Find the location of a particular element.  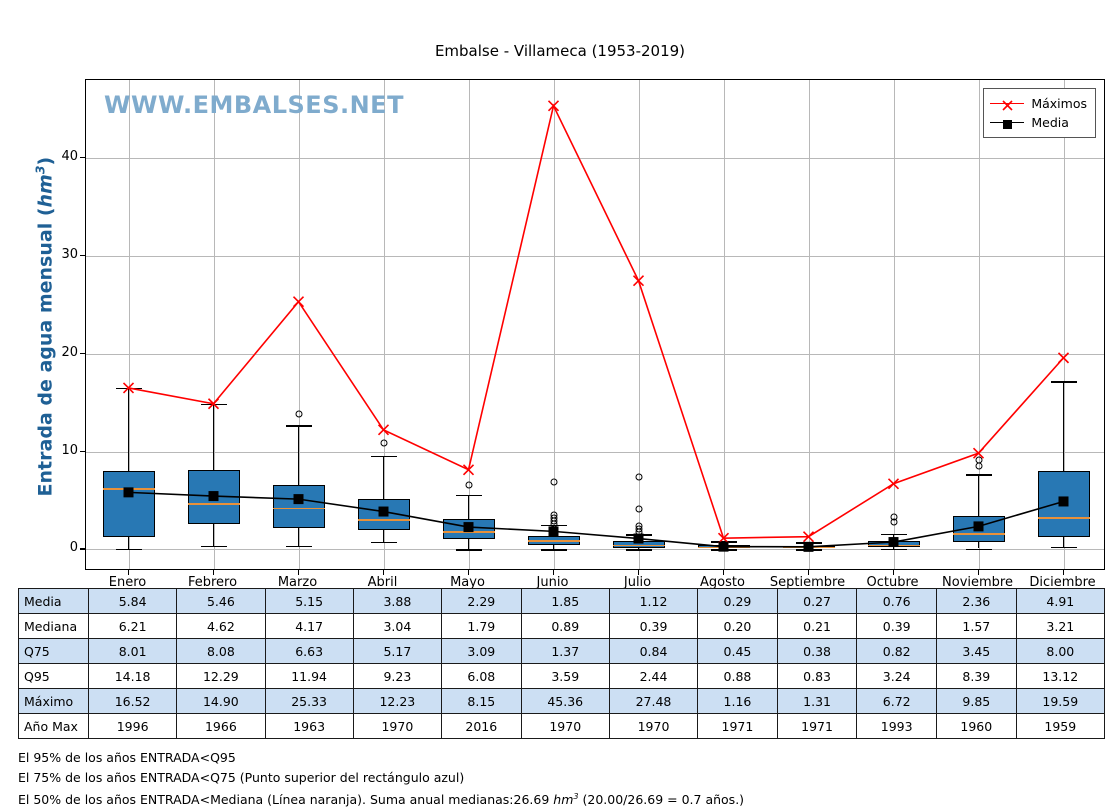

table-cell: 0.45 is located at coordinates (737, 651).